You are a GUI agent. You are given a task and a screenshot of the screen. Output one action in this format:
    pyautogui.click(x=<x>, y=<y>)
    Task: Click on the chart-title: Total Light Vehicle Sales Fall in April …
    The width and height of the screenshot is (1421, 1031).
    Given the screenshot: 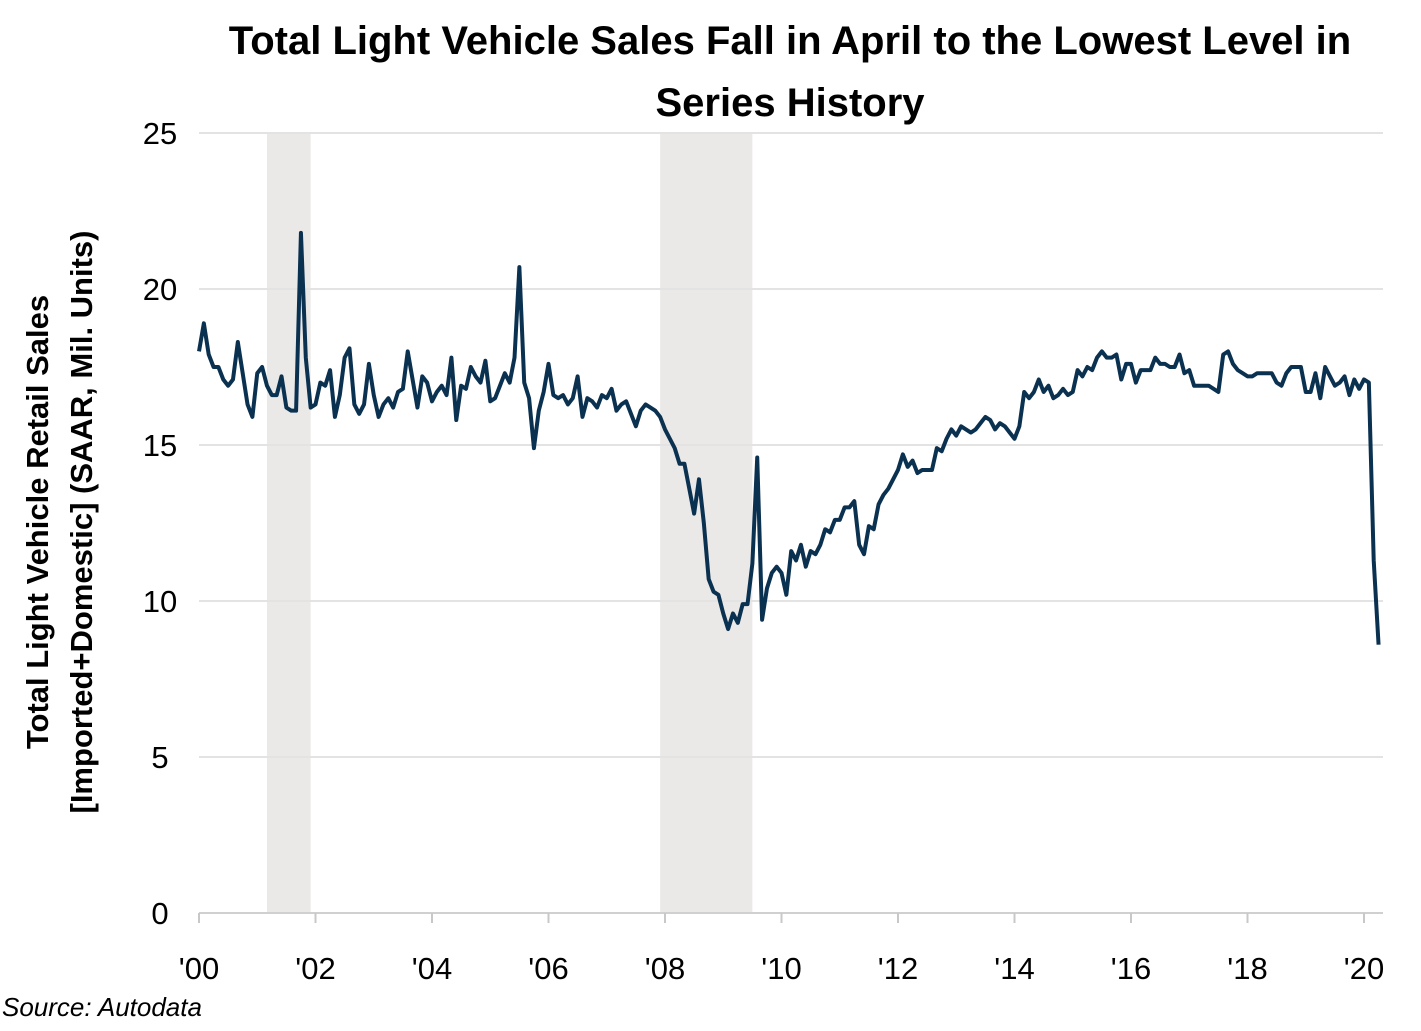 What is the action you would take?
    pyautogui.click(x=790, y=72)
    